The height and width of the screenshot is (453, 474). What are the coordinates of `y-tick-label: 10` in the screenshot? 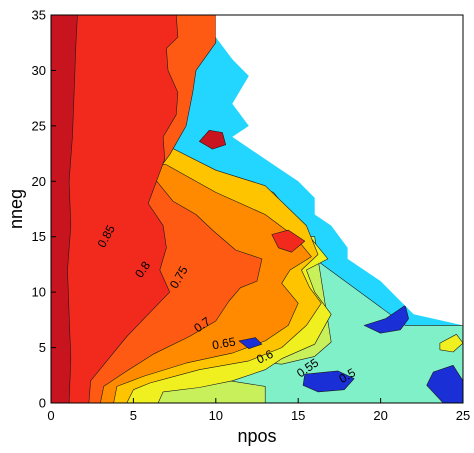 It's located at (39, 292).